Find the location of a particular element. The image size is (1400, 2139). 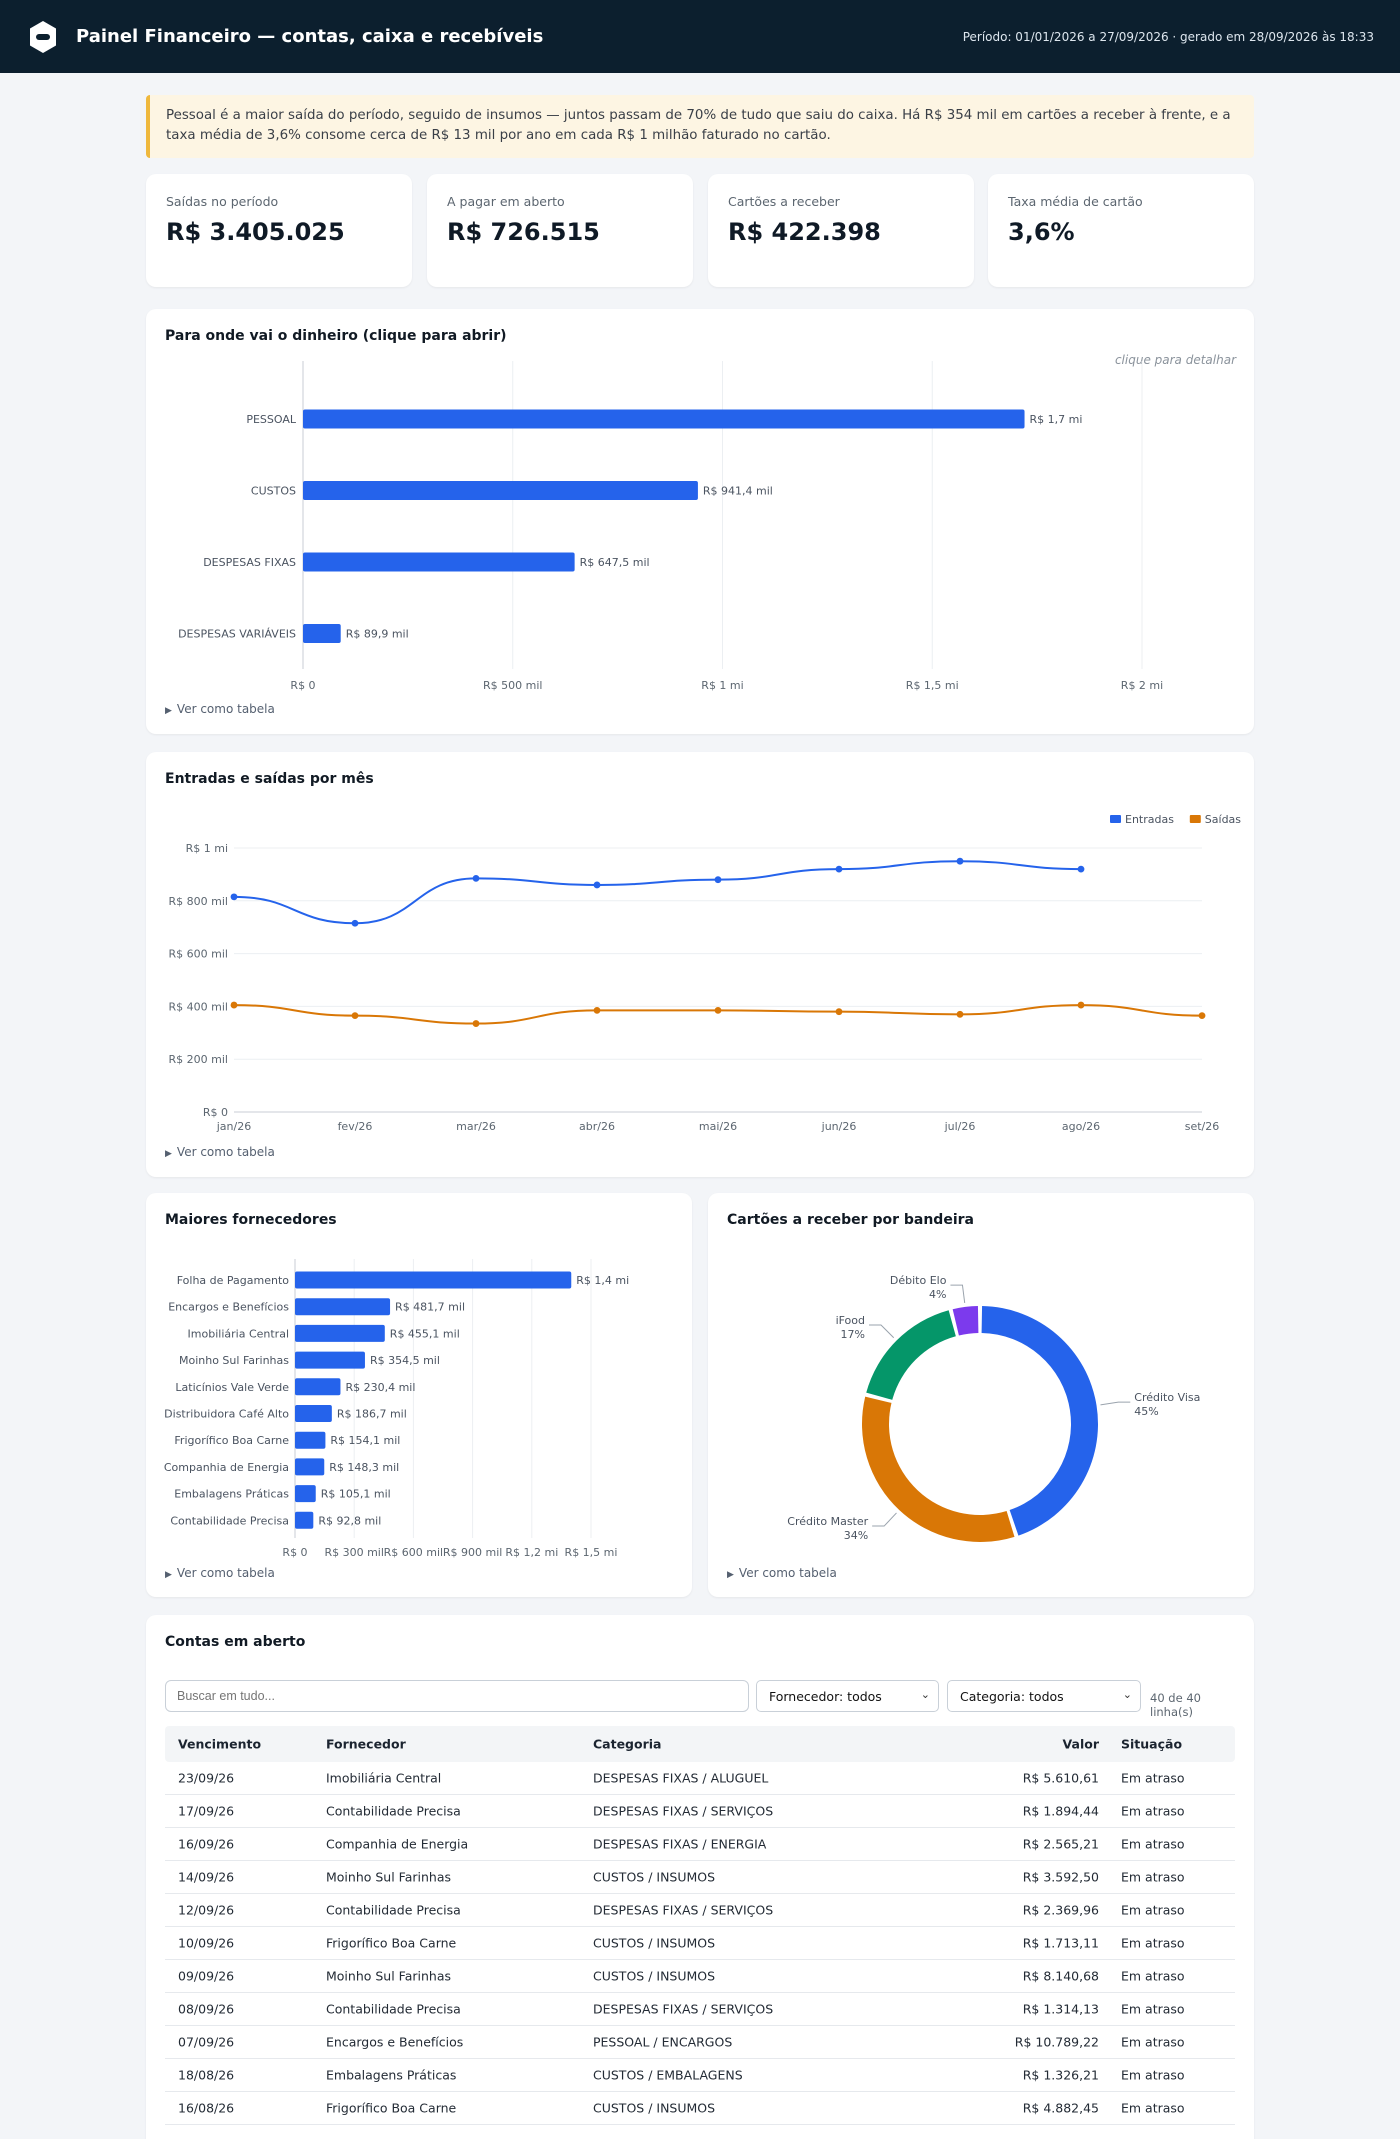

x-tick-label: jan/26 is located at coordinates (233, 1126).